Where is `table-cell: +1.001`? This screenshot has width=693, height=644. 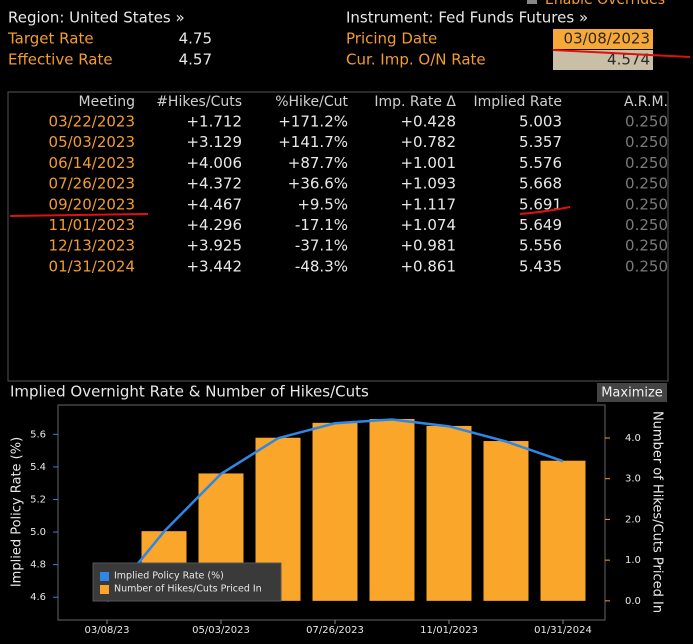
table-cell: +1.001 is located at coordinates (428, 163).